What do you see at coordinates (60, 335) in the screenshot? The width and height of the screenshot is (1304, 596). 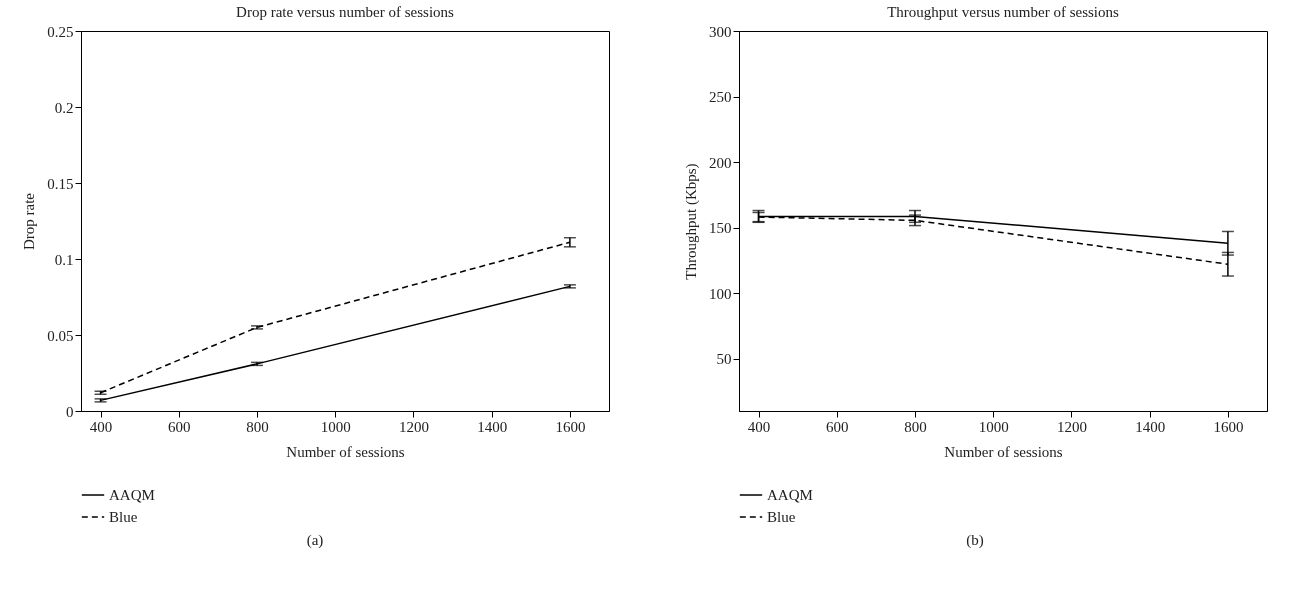 I see `y-tick-label: 0.05` at bounding box center [60, 335].